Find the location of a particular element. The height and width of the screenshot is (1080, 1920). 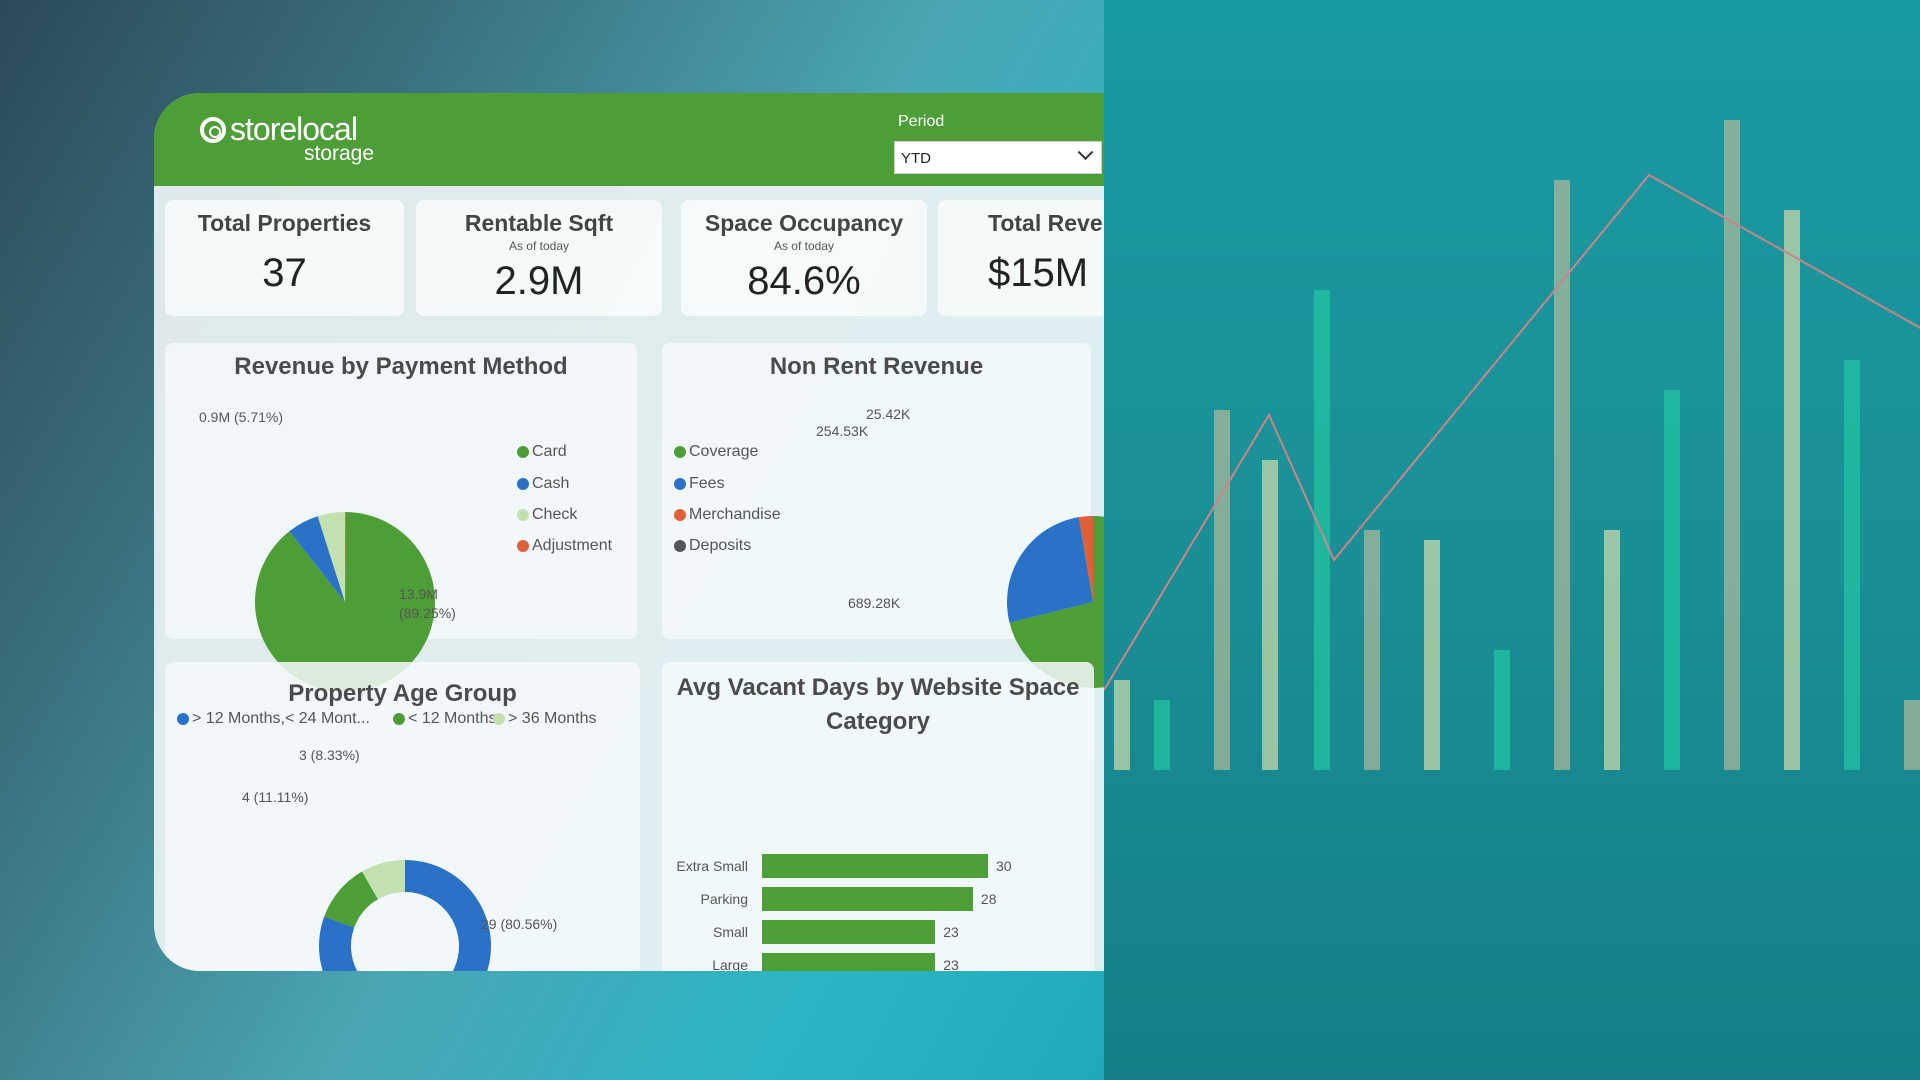

period-dropdown: YTD is located at coordinates (998, 157).